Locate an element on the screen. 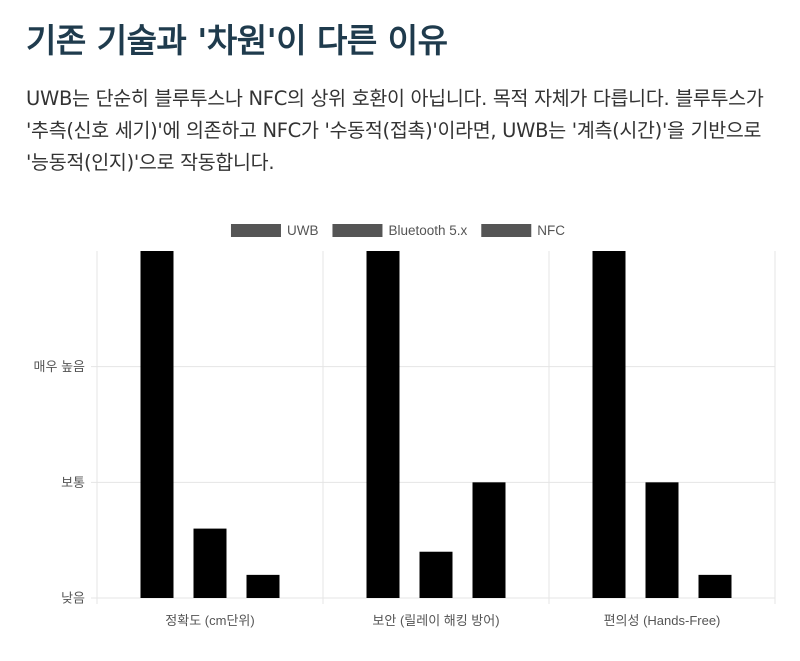  page-title: 기존 기술과 '차원'이 다른 이유 is located at coordinates (237, 40).